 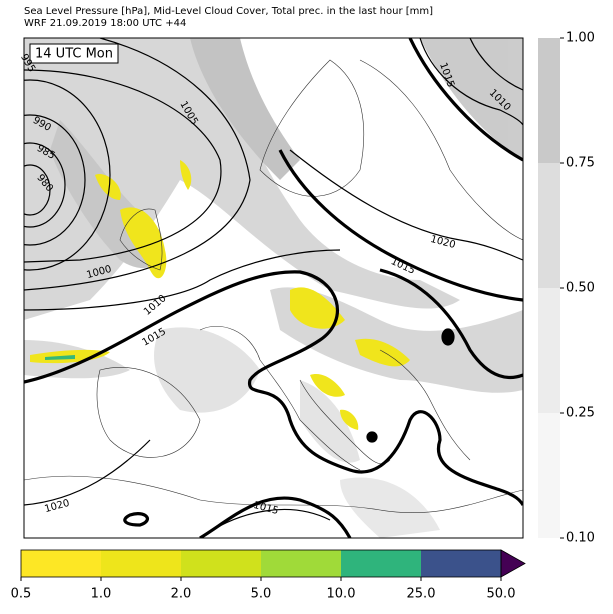 I want to click on precip-colorbar: 0.5 1.0 2.0 5.0 10.0 25.0 50.0, so click(x=268, y=575).